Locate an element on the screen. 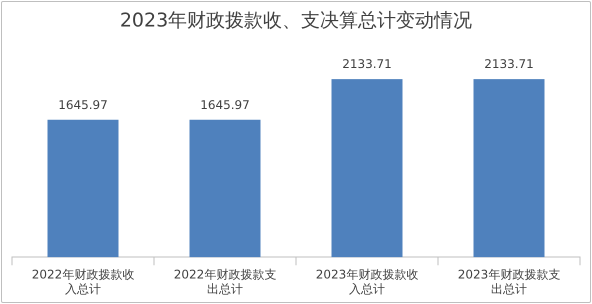 This screenshot has width=592, height=304. x-tick-label: 2023年财政拨款支出总计 is located at coordinates (509, 282).